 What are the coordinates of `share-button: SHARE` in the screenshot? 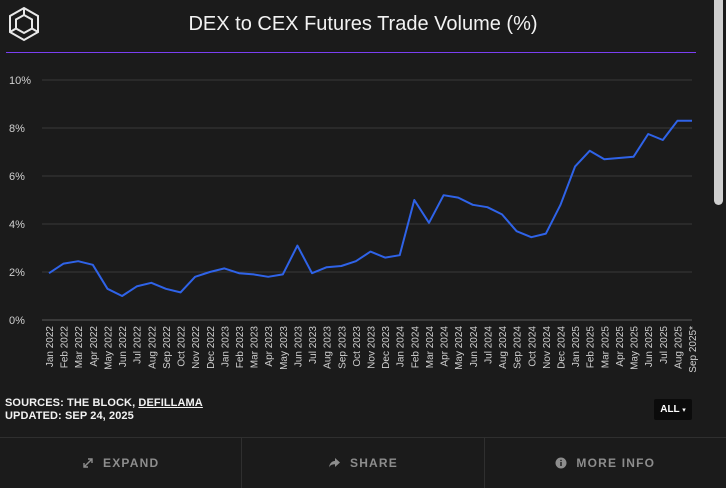 It's located at (362, 463).